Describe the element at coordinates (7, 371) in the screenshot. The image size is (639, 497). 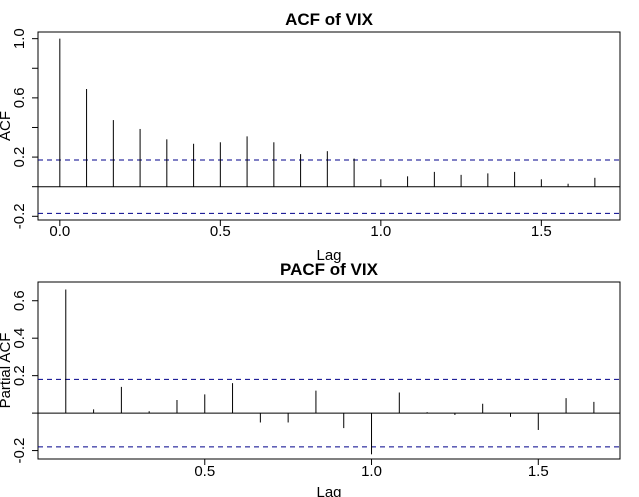
I see `y-axis-label: Partial ACF` at that location.